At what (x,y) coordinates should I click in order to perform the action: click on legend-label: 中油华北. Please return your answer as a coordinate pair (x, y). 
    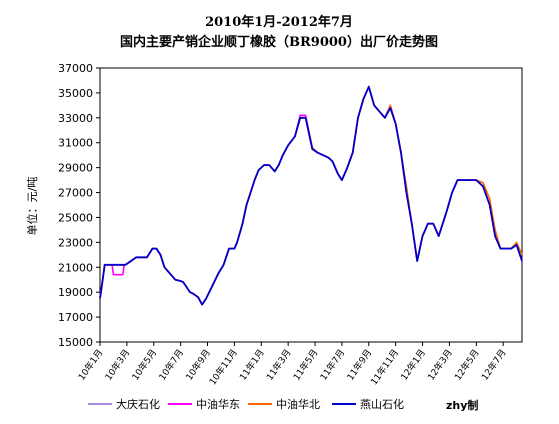
    Looking at the image, I should click on (298, 404).